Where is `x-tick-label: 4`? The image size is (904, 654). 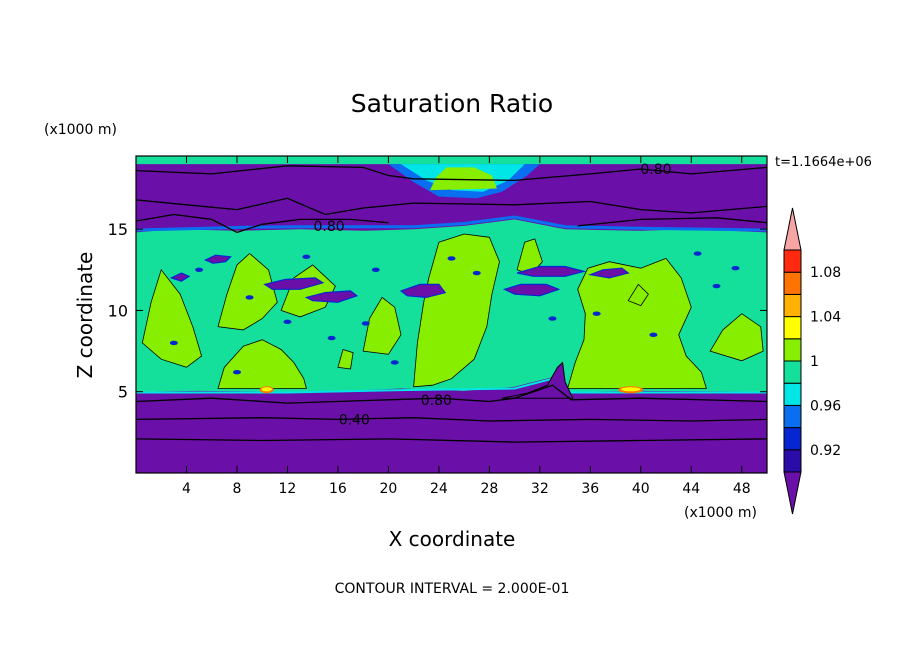 x-tick-label: 4 is located at coordinates (186, 489).